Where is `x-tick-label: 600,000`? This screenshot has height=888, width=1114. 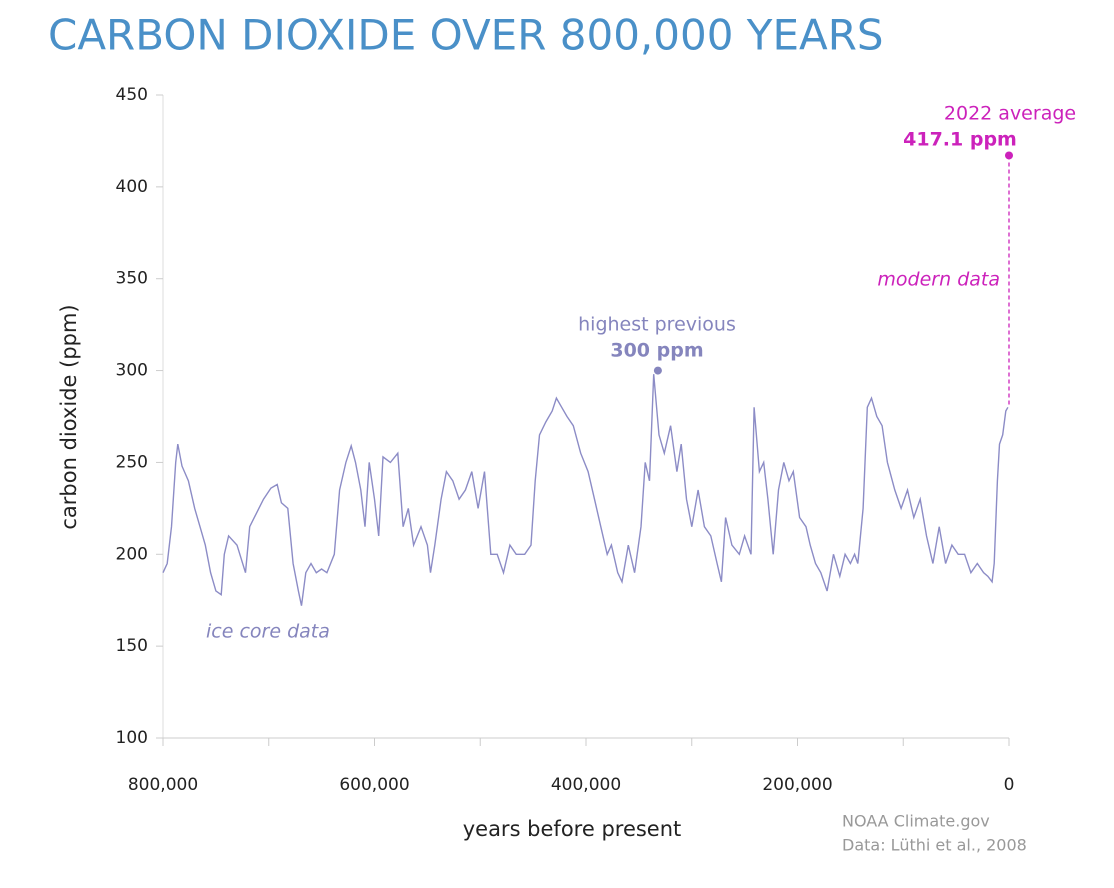
x-tick-label: 600,000 is located at coordinates (374, 785).